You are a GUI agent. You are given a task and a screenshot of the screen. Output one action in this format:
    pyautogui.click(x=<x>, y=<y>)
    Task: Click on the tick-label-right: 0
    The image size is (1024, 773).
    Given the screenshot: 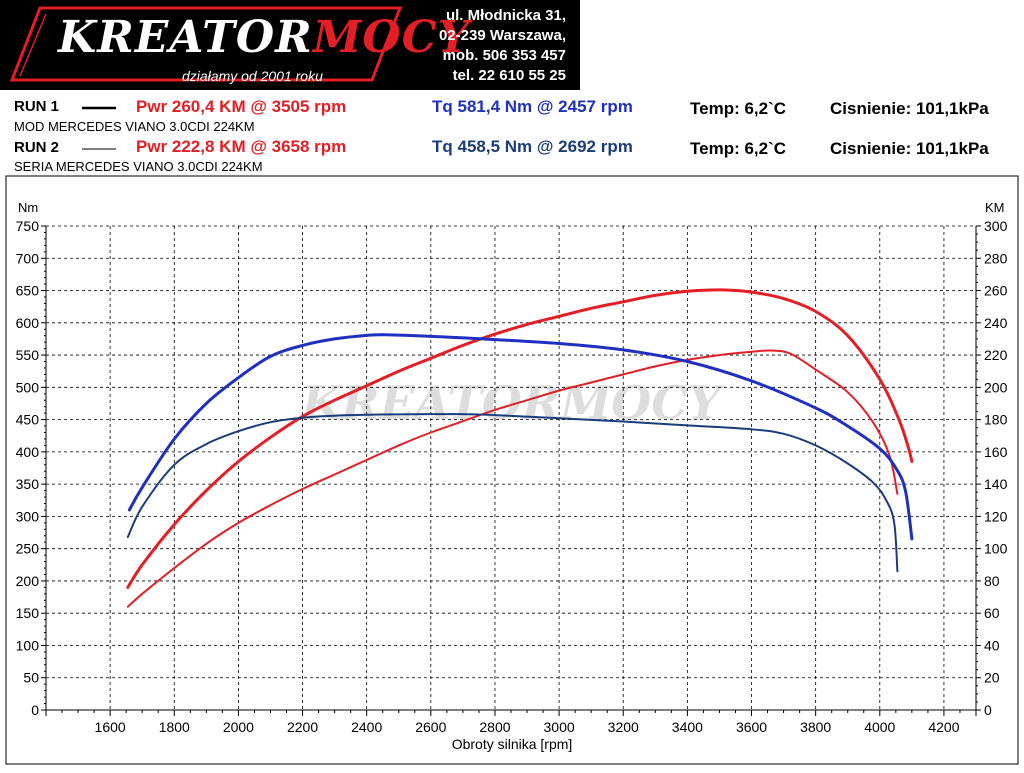 What is the action you would take?
    pyautogui.click(x=988, y=710)
    